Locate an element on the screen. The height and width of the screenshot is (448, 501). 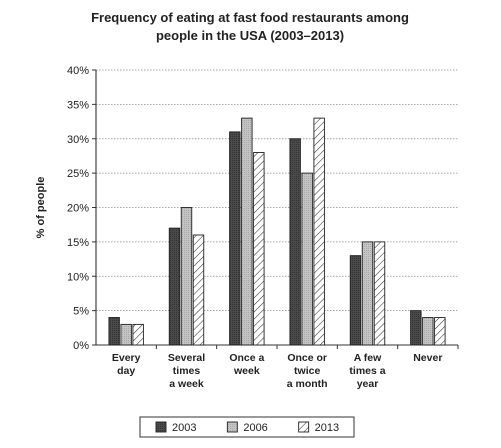
y-tick-label: 30% is located at coordinates (78, 140).